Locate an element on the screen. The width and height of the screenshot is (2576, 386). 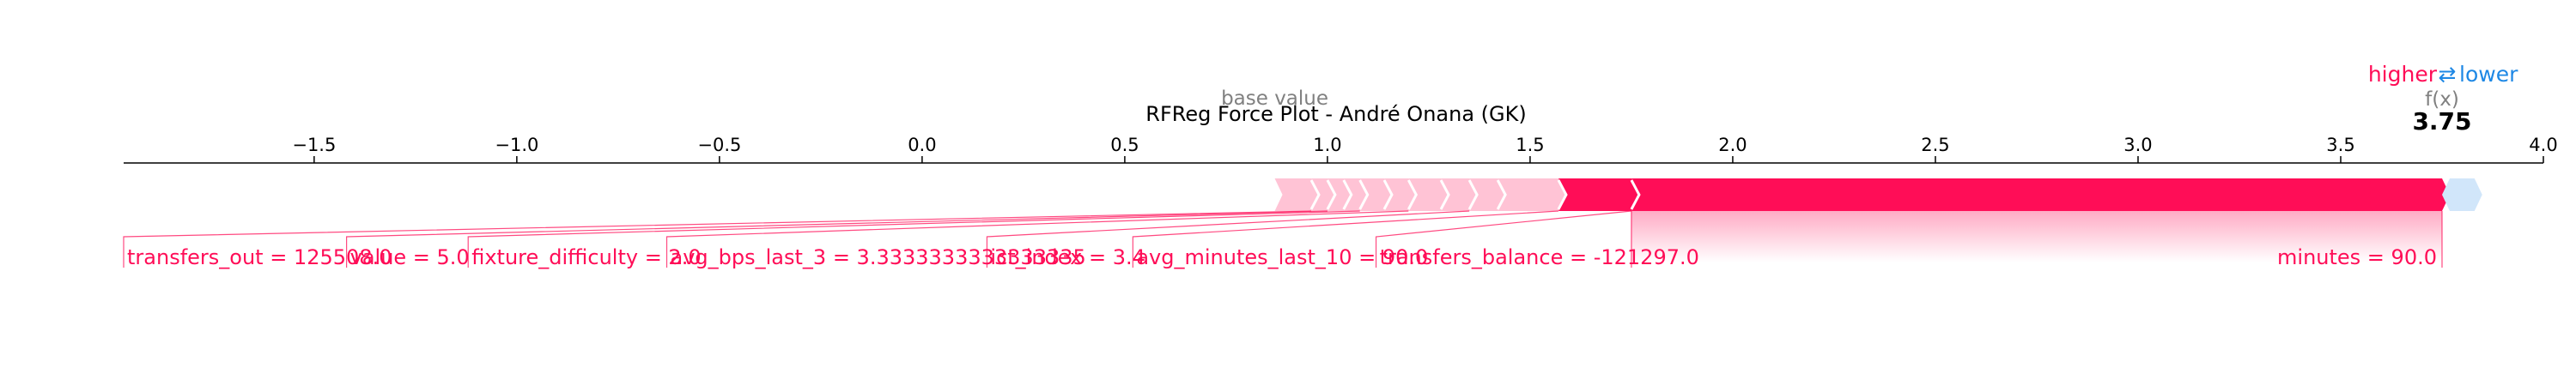
legend-higher: higher is located at coordinates (2403, 74).